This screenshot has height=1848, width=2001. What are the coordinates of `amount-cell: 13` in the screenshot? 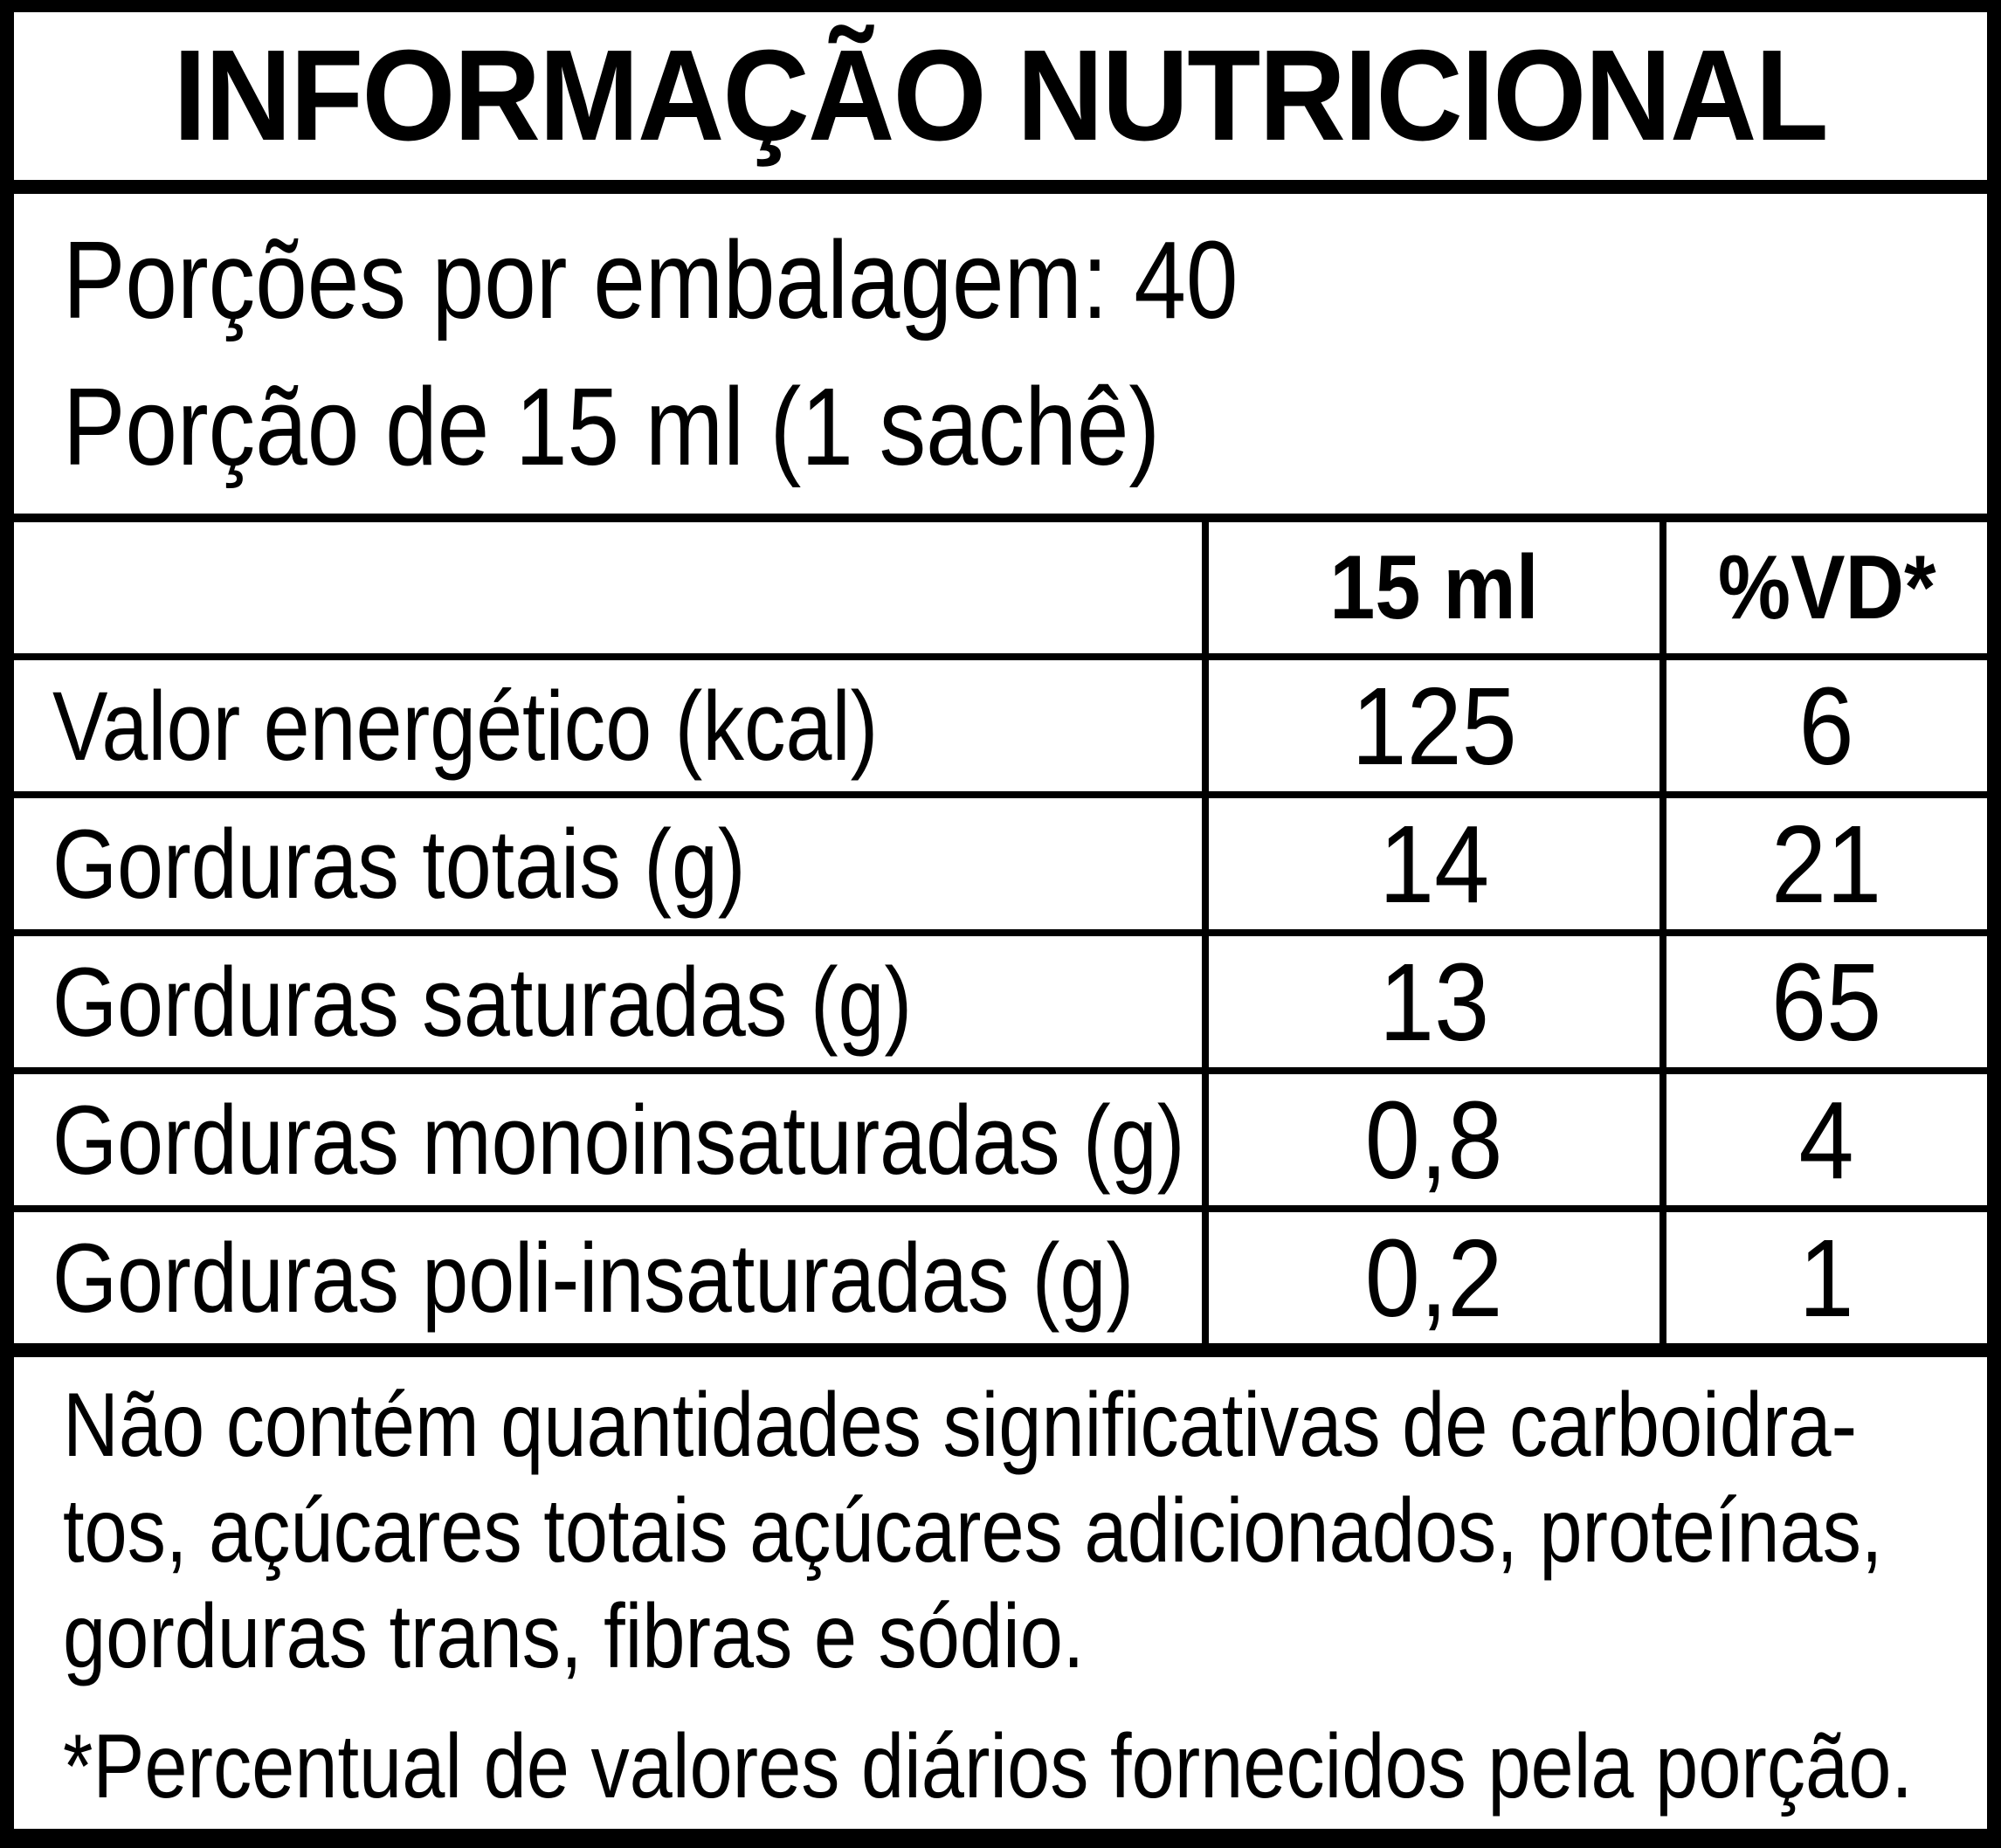 It's located at (1437, 1002).